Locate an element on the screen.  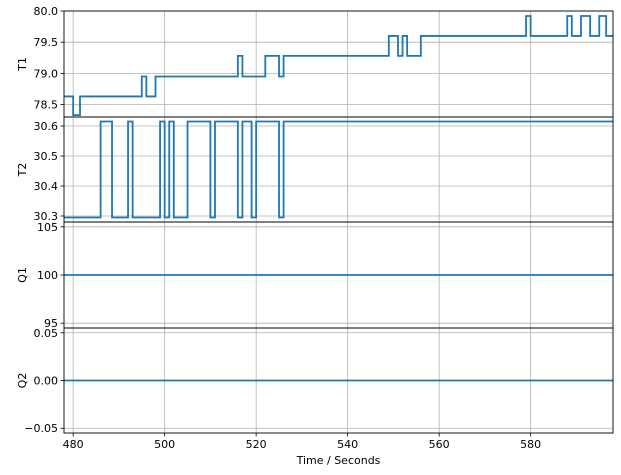
y-tick-label: 30.3 is located at coordinates (46, 216).